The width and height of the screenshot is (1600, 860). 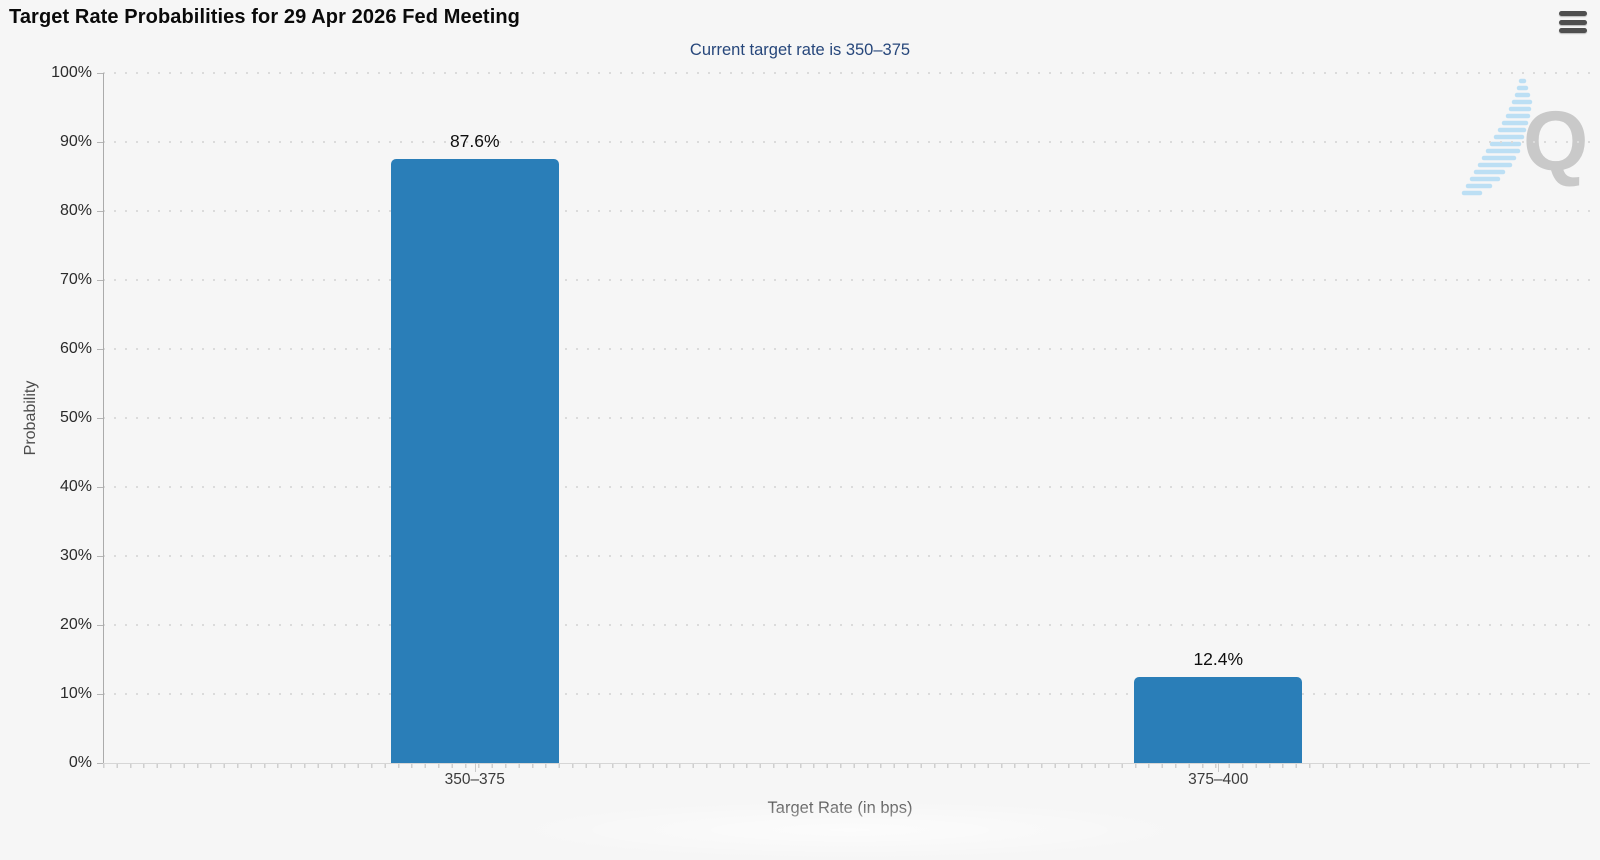 What do you see at coordinates (75, 624) in the screenshot?
I see `y-axis-tick-label: 20%` at bounding box center [75, 624].